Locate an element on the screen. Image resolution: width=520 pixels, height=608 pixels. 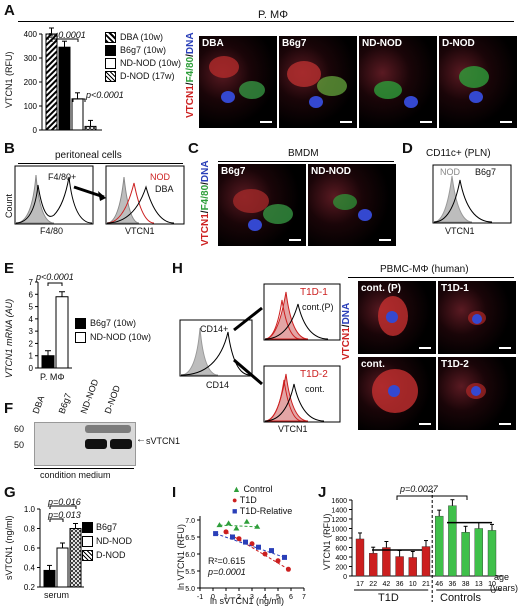
panel-g-bar-chart: 0.2 0.4 0.6 0.8 1.0 is located at coordinates (54, 548).